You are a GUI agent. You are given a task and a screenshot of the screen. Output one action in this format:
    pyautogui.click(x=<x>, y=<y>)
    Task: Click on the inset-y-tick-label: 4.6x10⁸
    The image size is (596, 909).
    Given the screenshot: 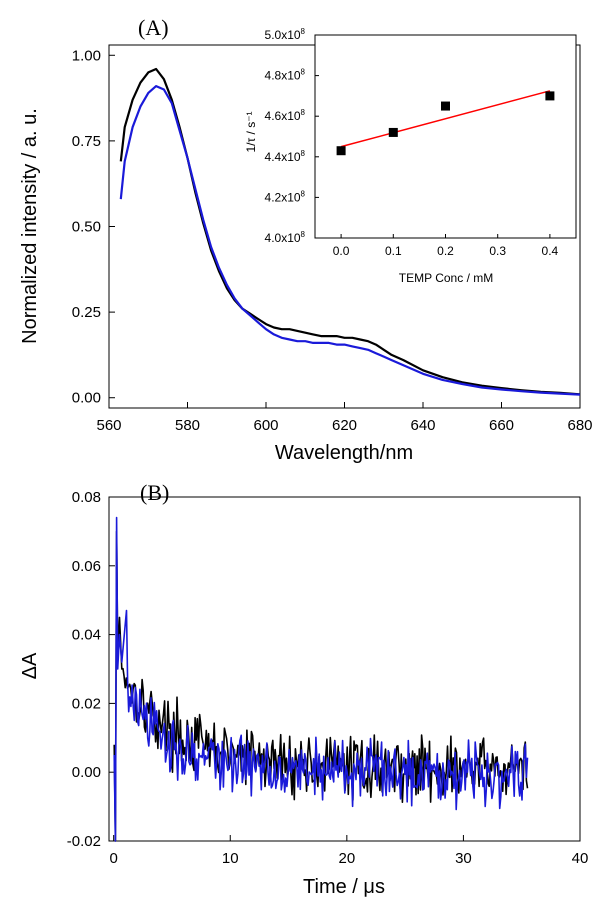 What is the action you would take?
    pyautogui.click(x=285, y=115)
    